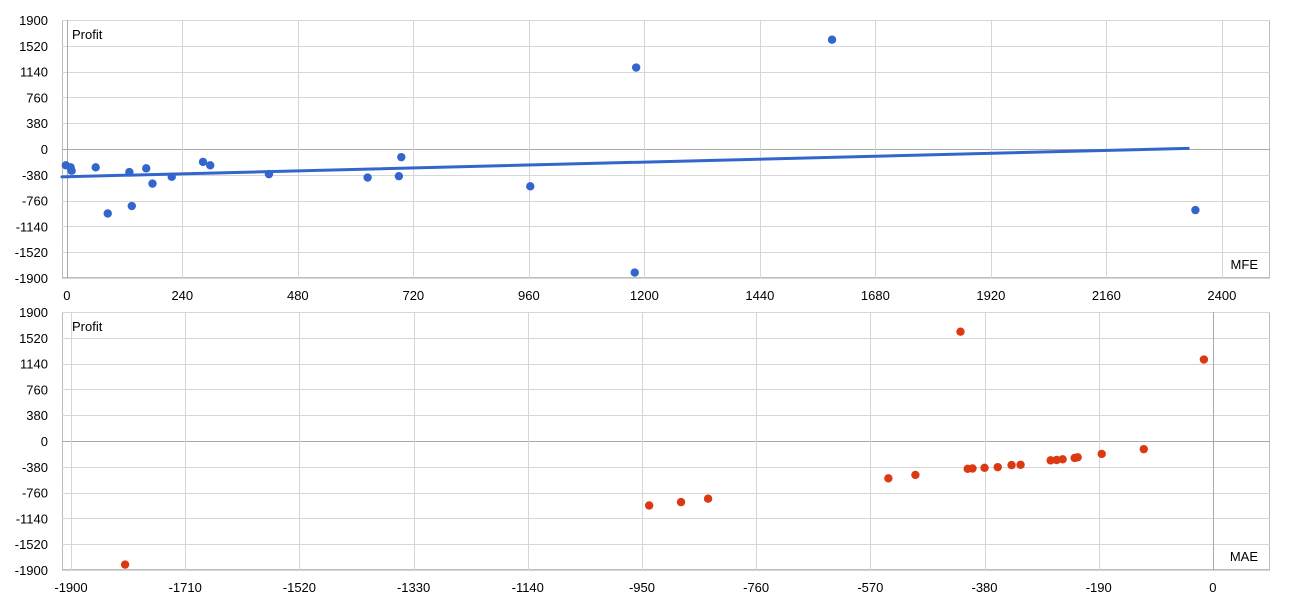  Describe the element at coordinates (990, 295) in the screenshot. I see `mfe-x-tick-label: 1920` at that location.